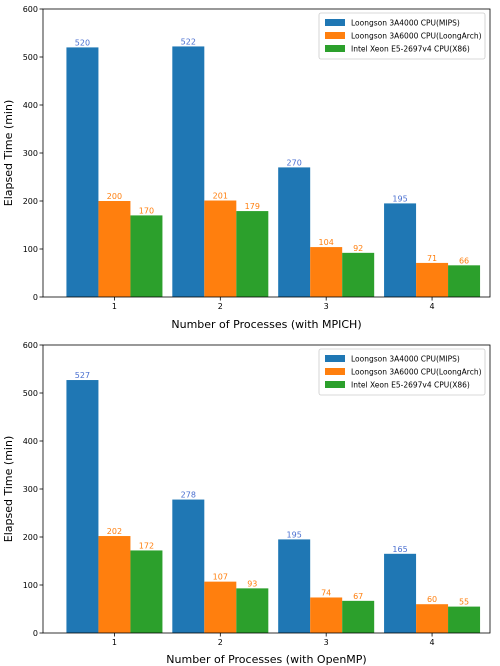  I want to click on data-label-s1-c1: 201, so click(220, 196).